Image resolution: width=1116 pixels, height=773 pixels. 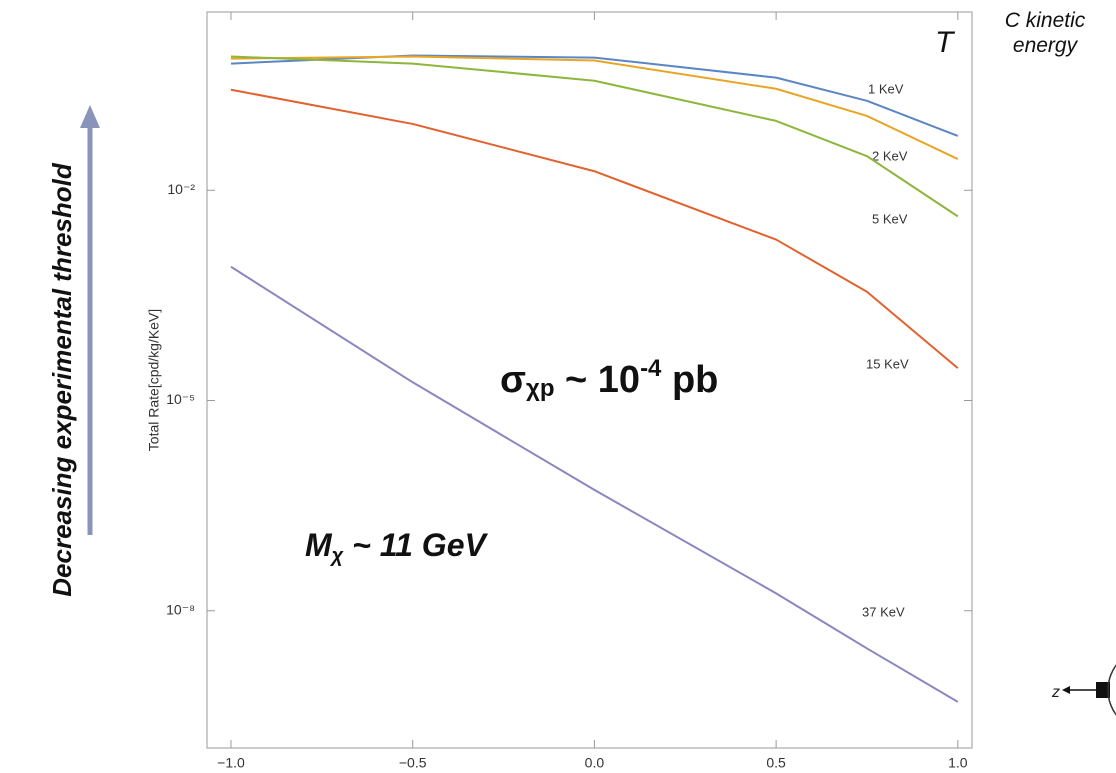 What do you see at coordinates (337, 556) in the screenshot?
I see `mass-sub: χ` at bounding box center [337, 556].